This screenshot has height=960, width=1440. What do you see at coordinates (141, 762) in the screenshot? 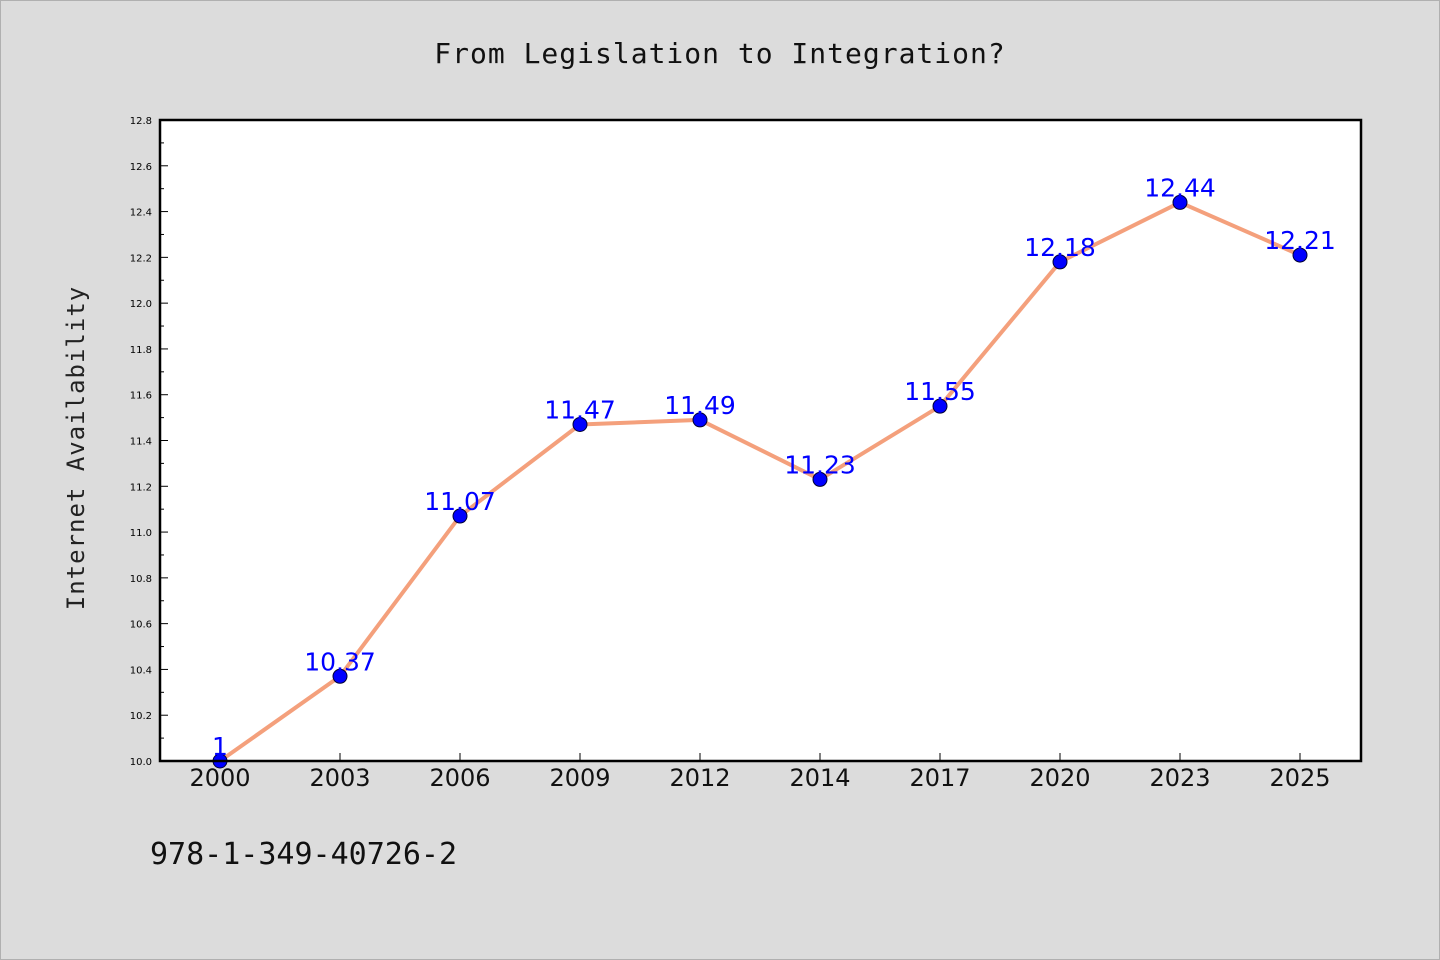
I see `y-tick-label: 10.0` at bounding box center [141, 762].